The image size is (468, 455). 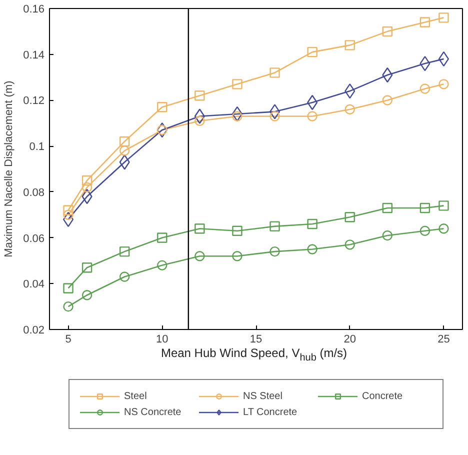 I want to click on y-tick-label: 0.04, so click(x=34, y=284).